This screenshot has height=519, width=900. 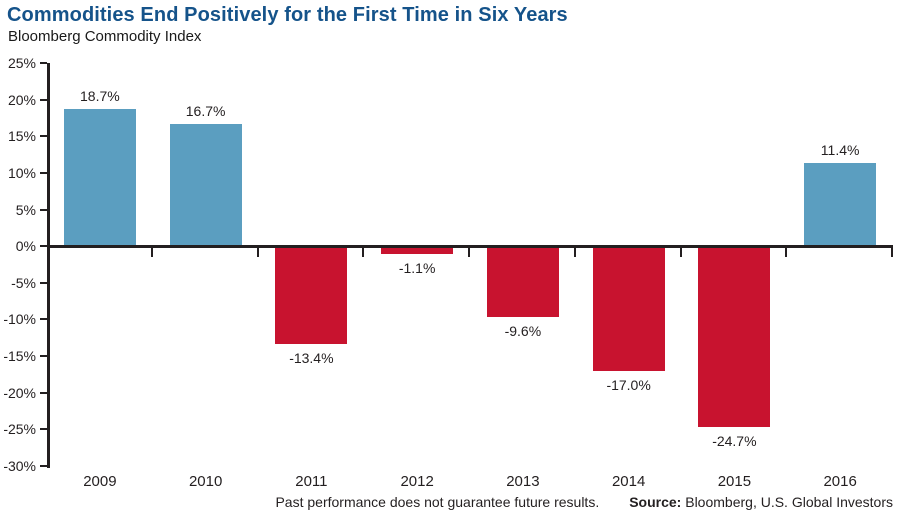 What do you see at coordinates (734, 337) in the screenshot?
I see `bar-2015` at bounding box center [734, 337].